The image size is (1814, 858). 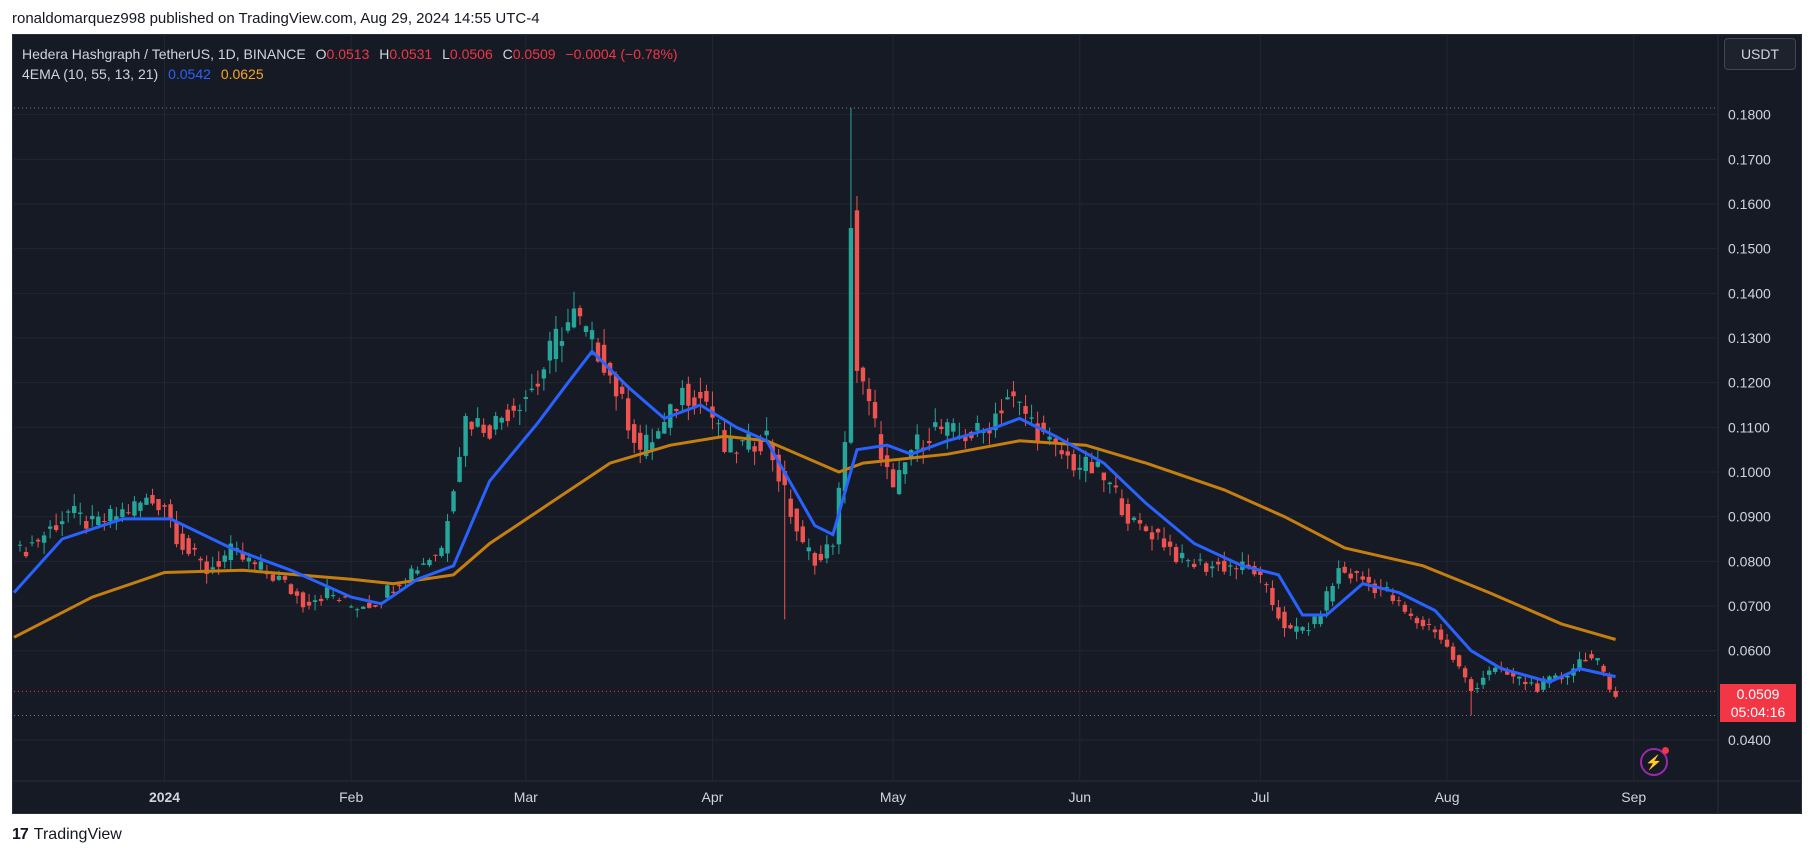 I want to click on y-tick-label: 0.0900, so click(x=1749, y=517).